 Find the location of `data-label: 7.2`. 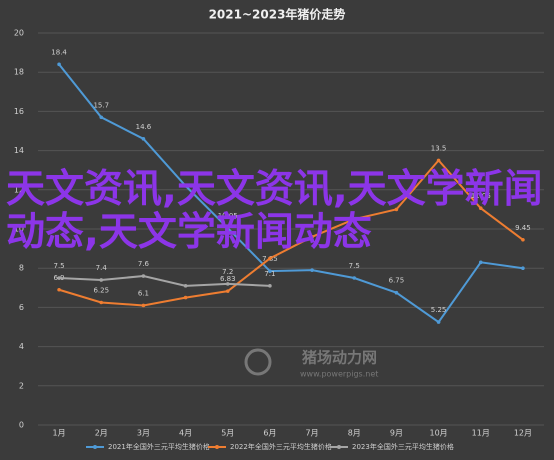

data-label: 7.2 is located at coordinates (227, 272).